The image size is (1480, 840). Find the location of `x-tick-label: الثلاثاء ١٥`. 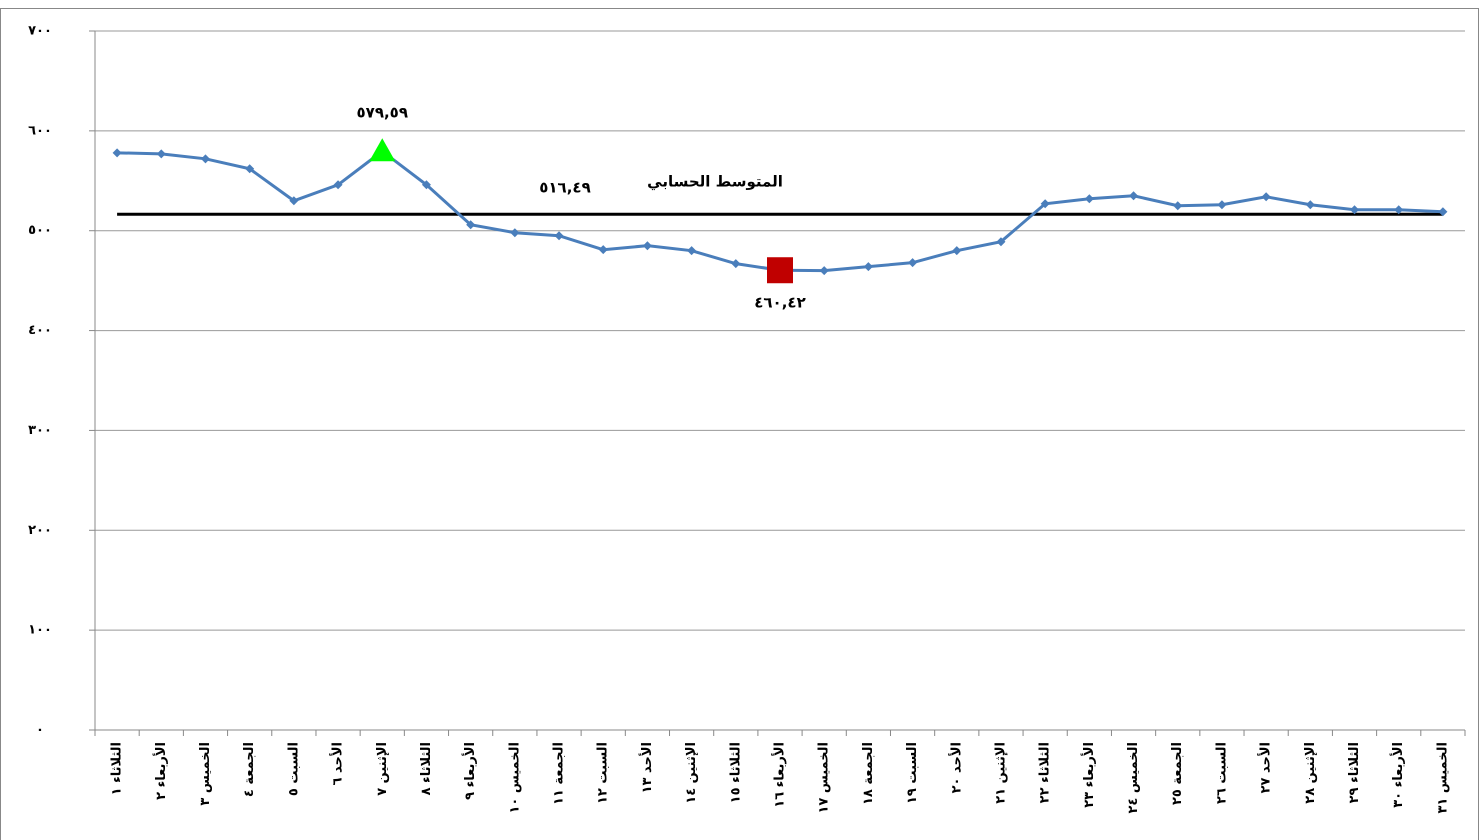

x-tick-label: الثلاثاء ١٥ is located at coordinates (735, 772).